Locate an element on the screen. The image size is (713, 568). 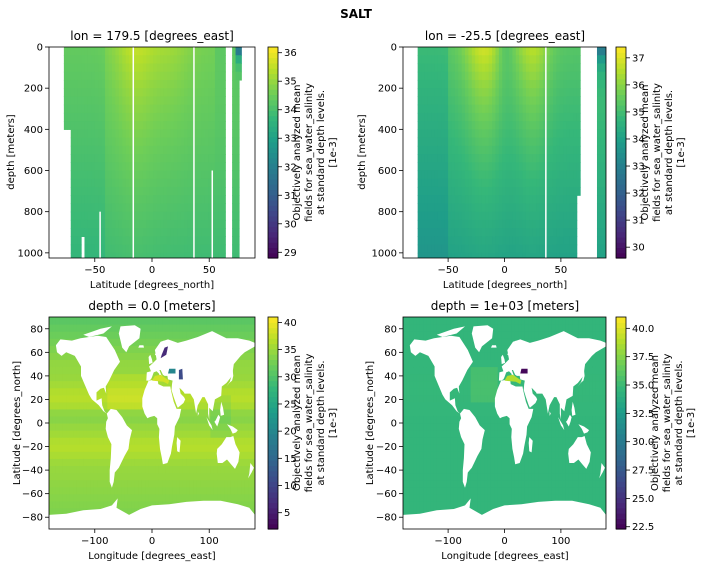
land-mass is located at coordinates (141, 346).